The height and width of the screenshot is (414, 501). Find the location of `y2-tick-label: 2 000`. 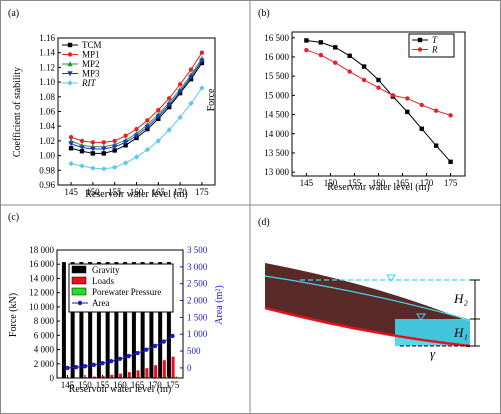

y2-tick-label: 2 000 is located at coordinates (197, 301).